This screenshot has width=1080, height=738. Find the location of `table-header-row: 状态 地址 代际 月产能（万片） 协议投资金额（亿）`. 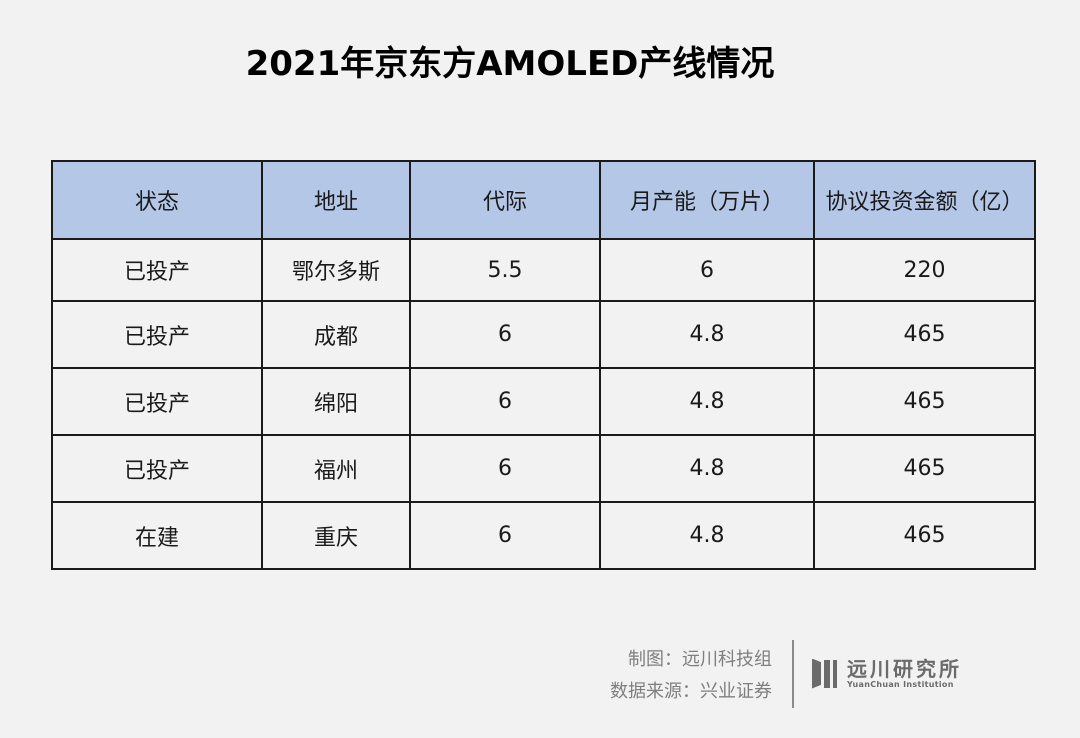

table-header-row: 状态 地址 代际 月产能（万片） 协议投资金额（亿） is located at coordinates (543, 200).